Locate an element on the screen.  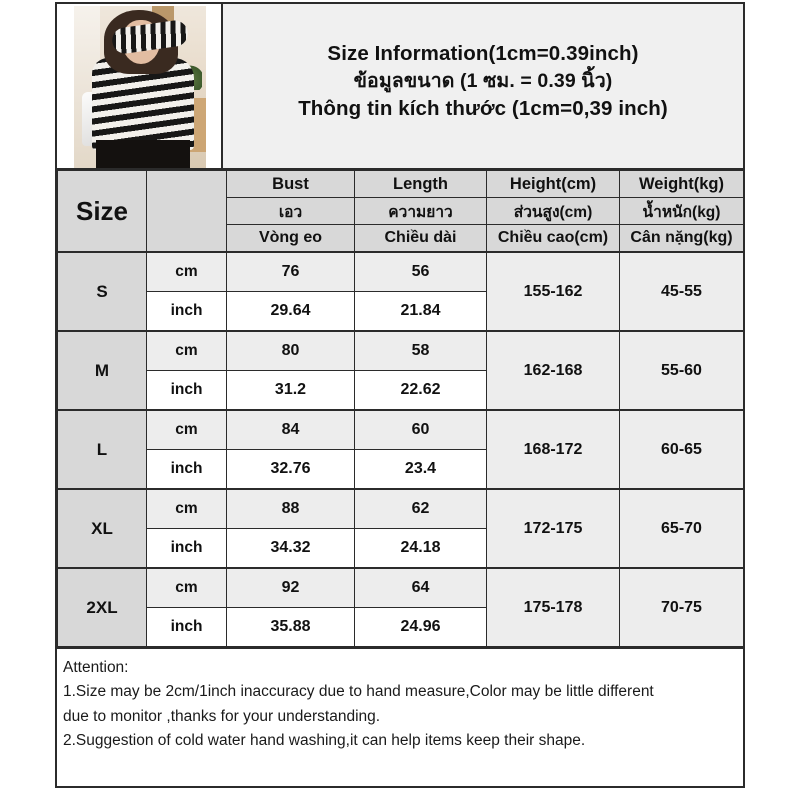
table-header-row-th: เอว ความยาว ส่วนสูง(cm) น้ำหนัก(kg) is located at coordinates (401, 211).